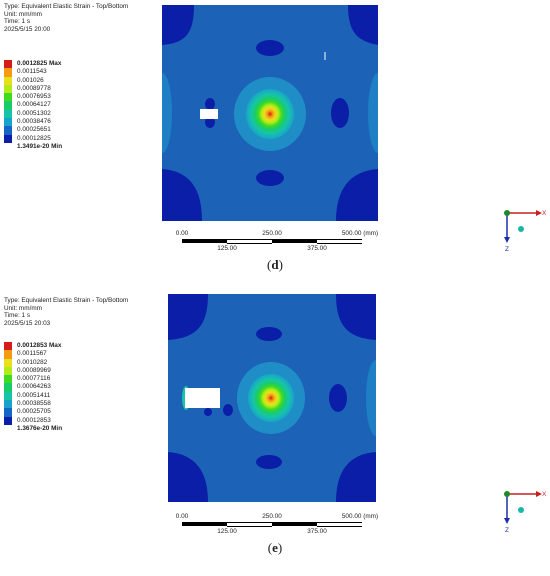 This screenshot has width=550, height=576. Describe the element at coordinates (34, 105) in the screenshot. I see `legend-label: 0.00064127` at that location.